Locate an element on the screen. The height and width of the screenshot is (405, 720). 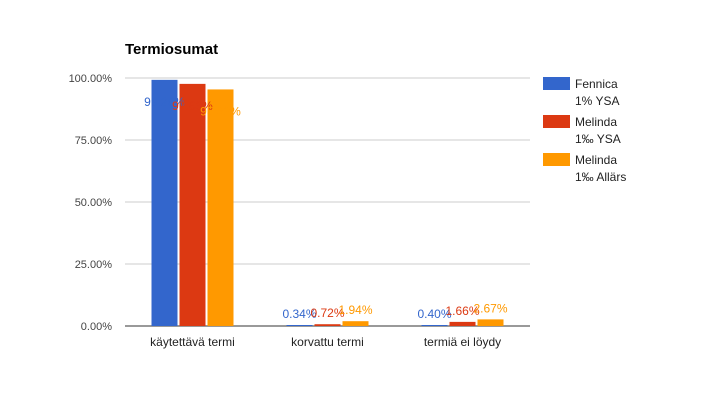
data-label: 95.39% is located at coordinates (220, 111).